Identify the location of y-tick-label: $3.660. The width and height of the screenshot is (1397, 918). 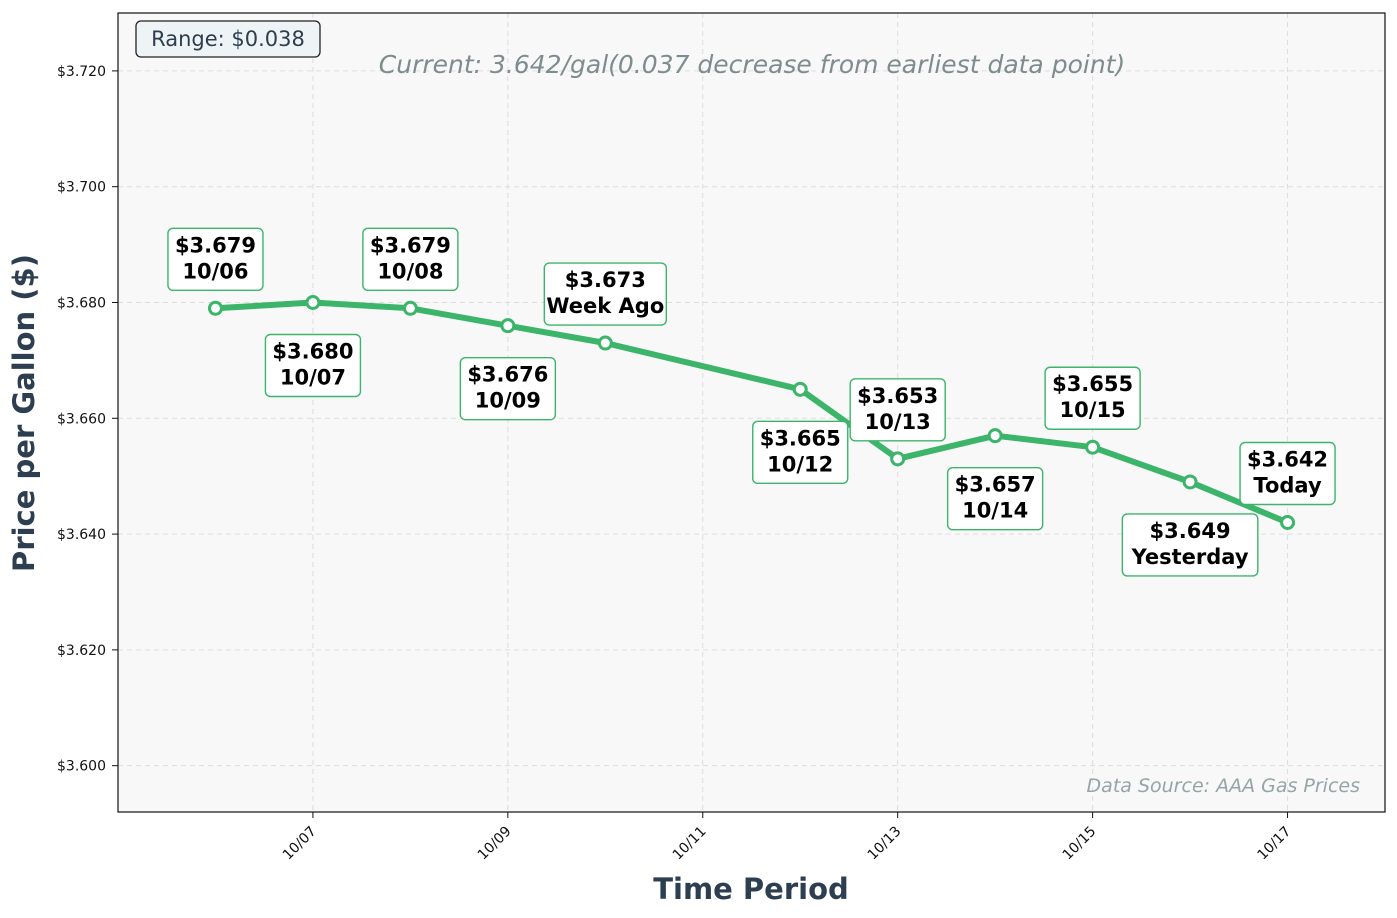
(81, 419).